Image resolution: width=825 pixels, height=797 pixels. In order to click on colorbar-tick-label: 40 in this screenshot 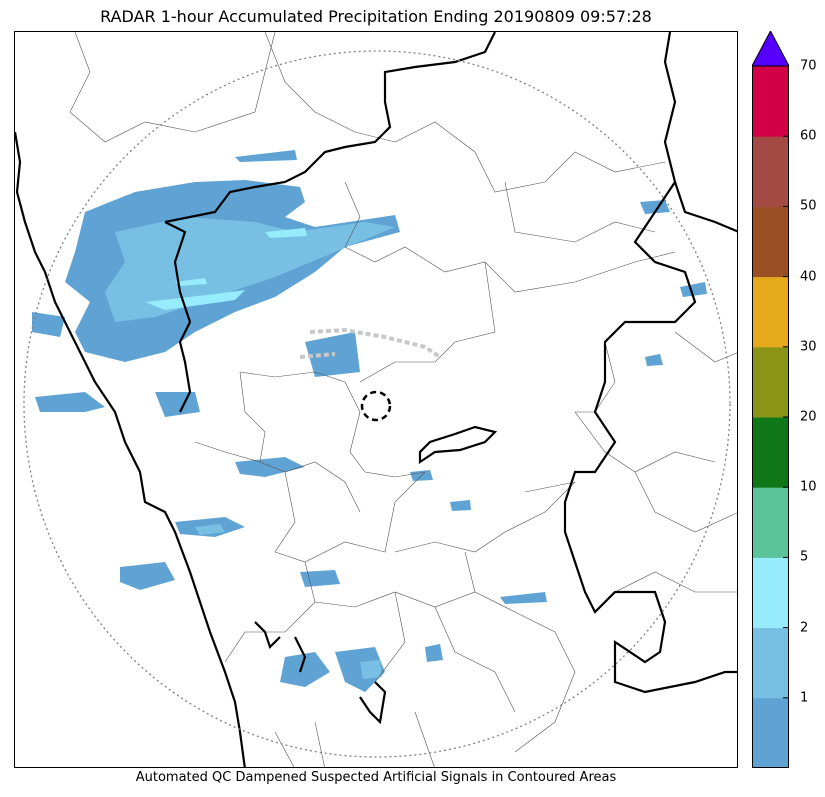, I will do `click(808, 277)`.